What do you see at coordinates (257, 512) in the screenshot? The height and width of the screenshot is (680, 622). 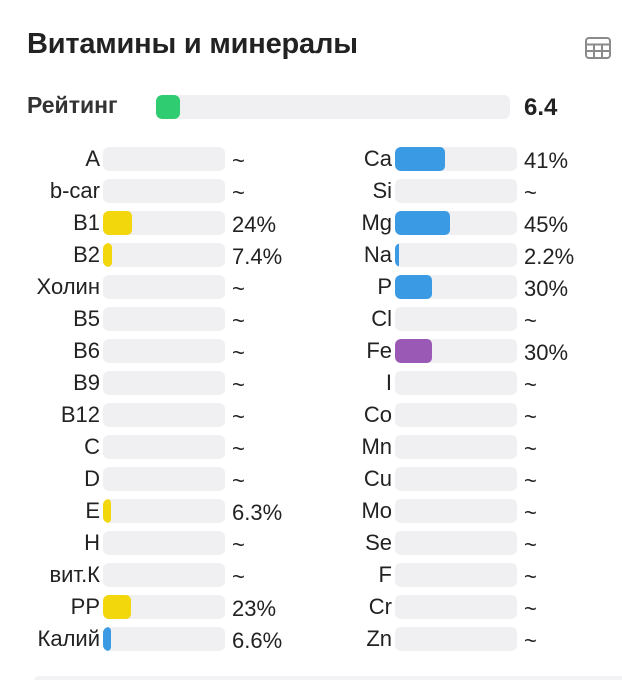 I see `nutrient-value: 6.3%` at bounding box center [257, 512].